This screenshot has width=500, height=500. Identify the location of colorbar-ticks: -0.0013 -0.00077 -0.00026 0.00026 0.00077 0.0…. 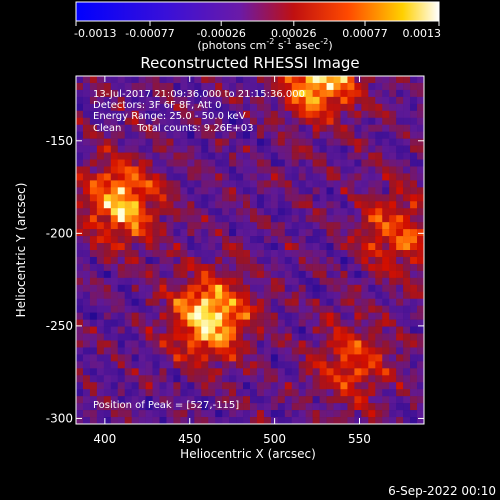
(257, 30).